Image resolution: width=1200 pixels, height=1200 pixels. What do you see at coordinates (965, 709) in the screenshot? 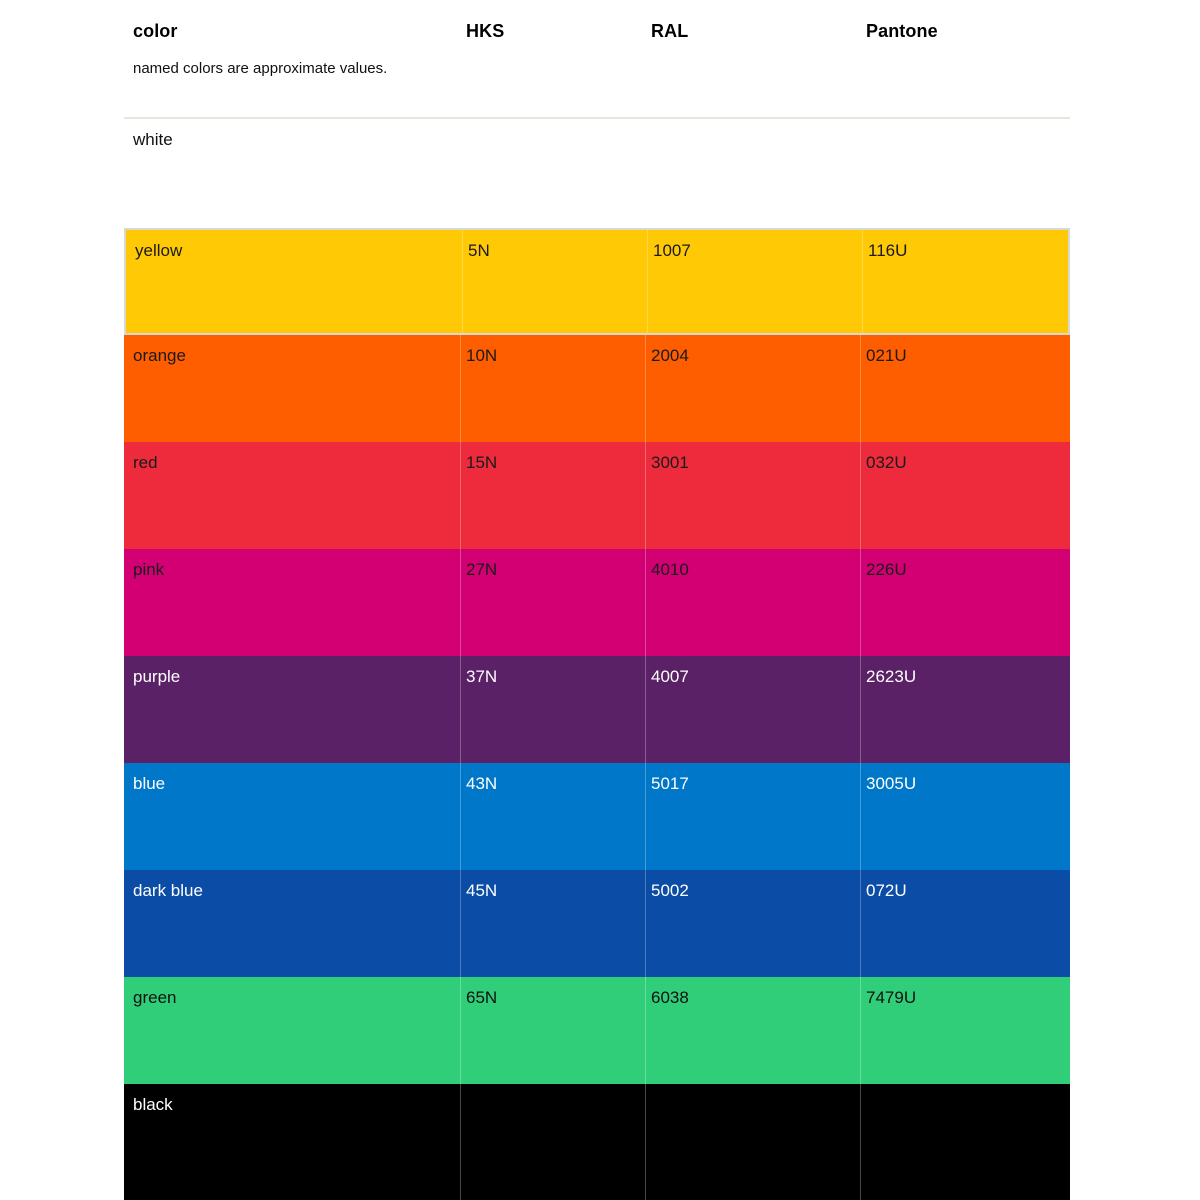
I see `pantone-value: 2623U` at bounding box center [965, 709].